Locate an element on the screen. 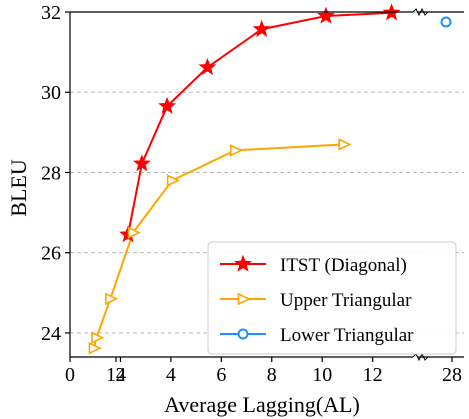  x-axis-label: Average Lagging(AL) is located at coordinates (262, 404).